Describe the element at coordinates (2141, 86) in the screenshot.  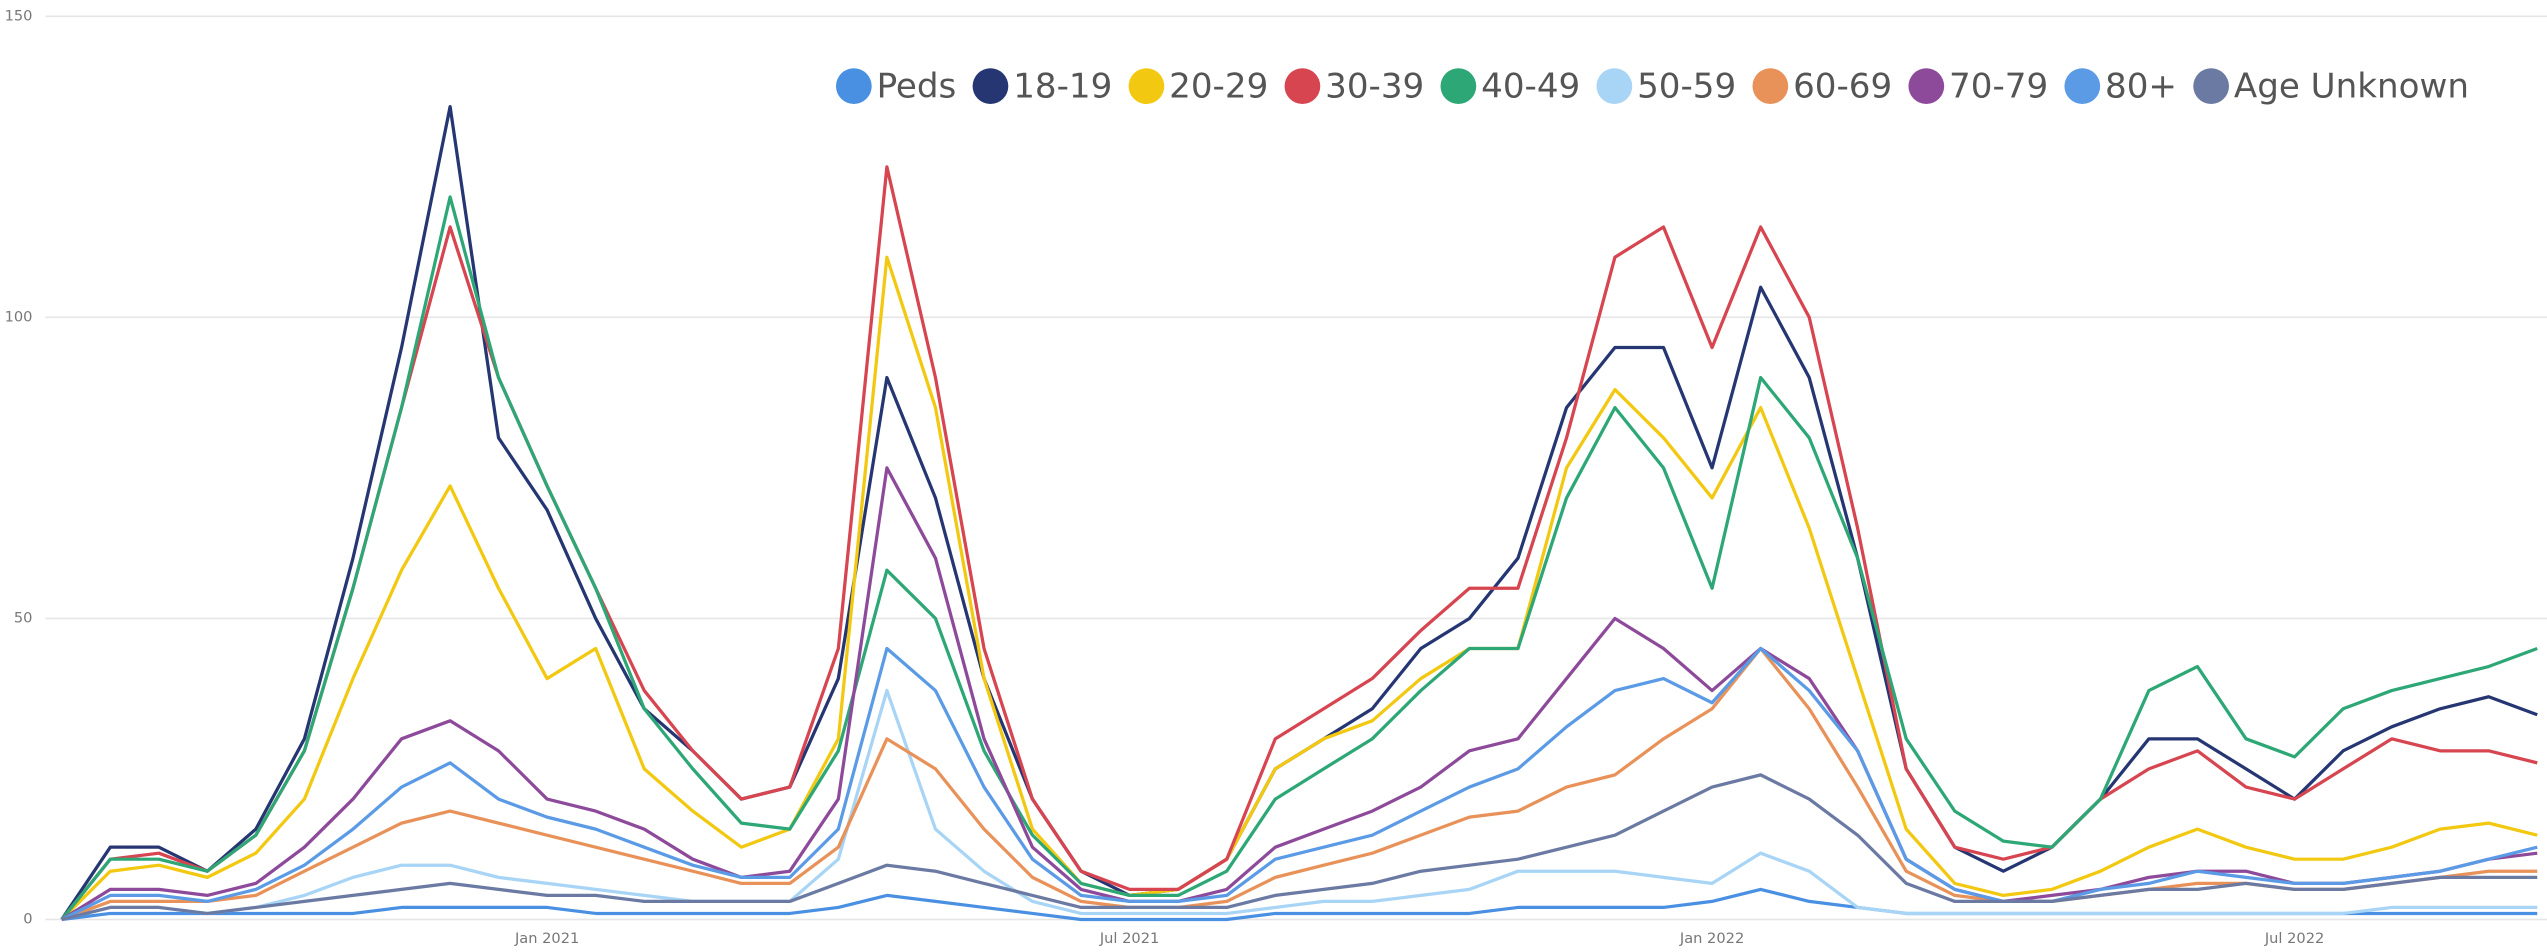
I see `legend-label: 80+` at that location.